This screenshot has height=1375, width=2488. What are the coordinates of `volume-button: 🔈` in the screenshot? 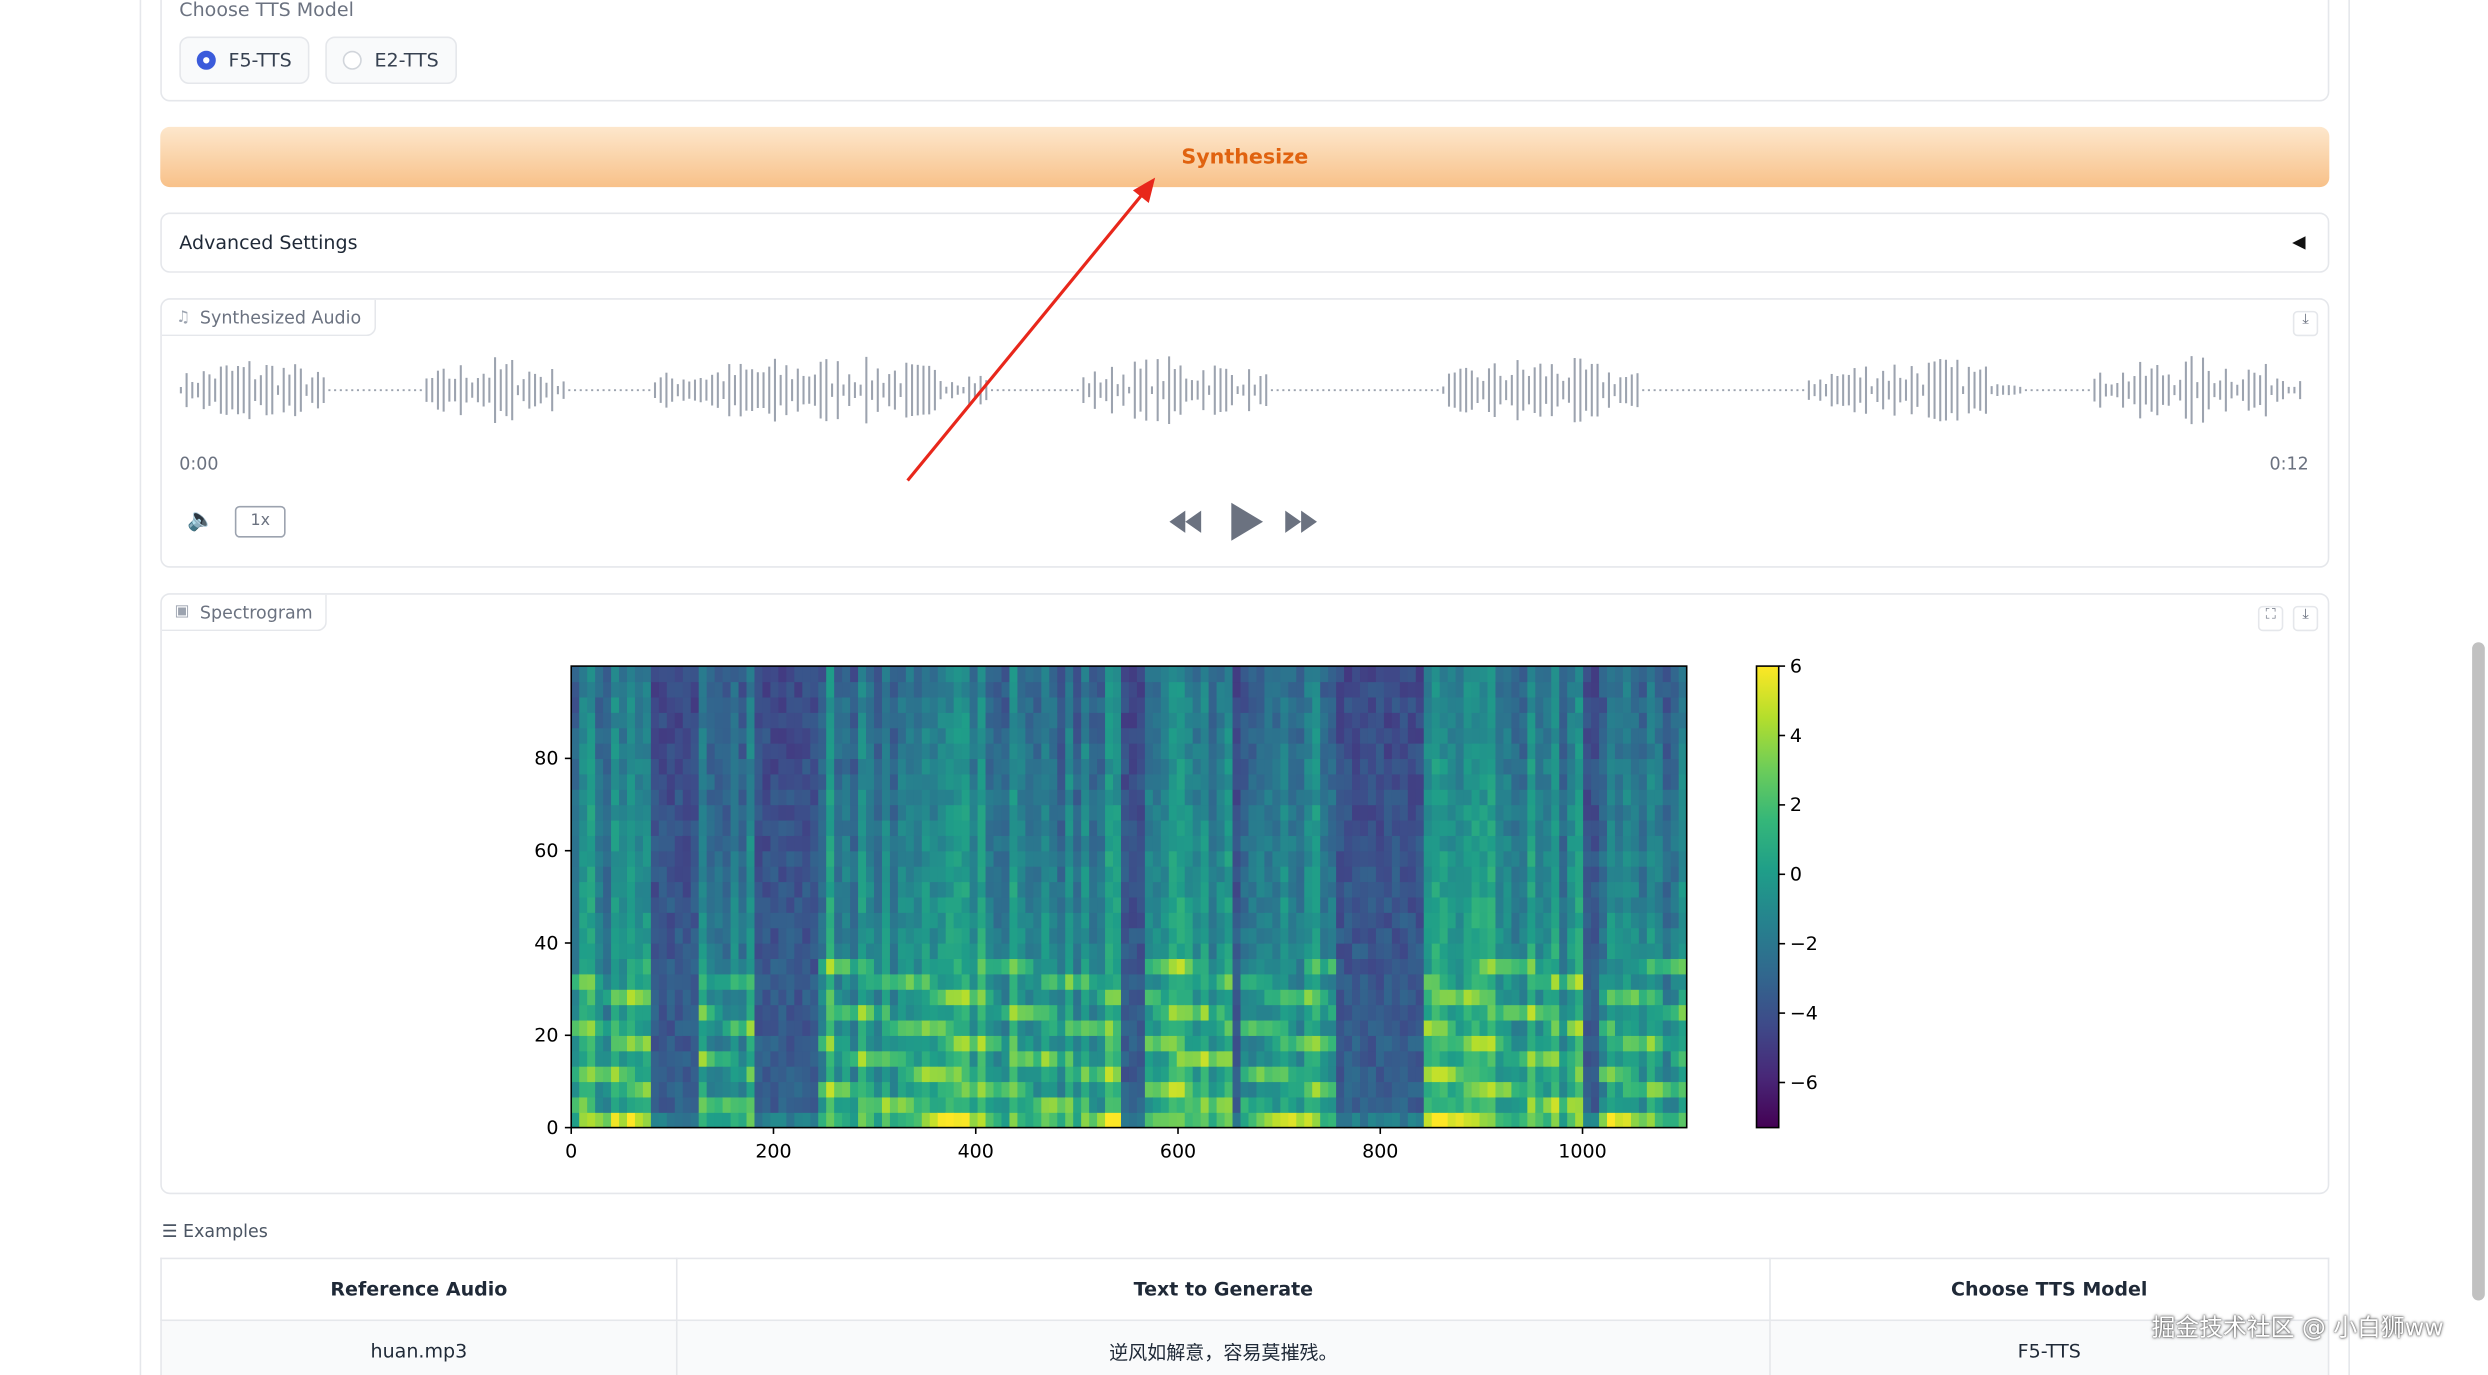 It's located at (201, 520).